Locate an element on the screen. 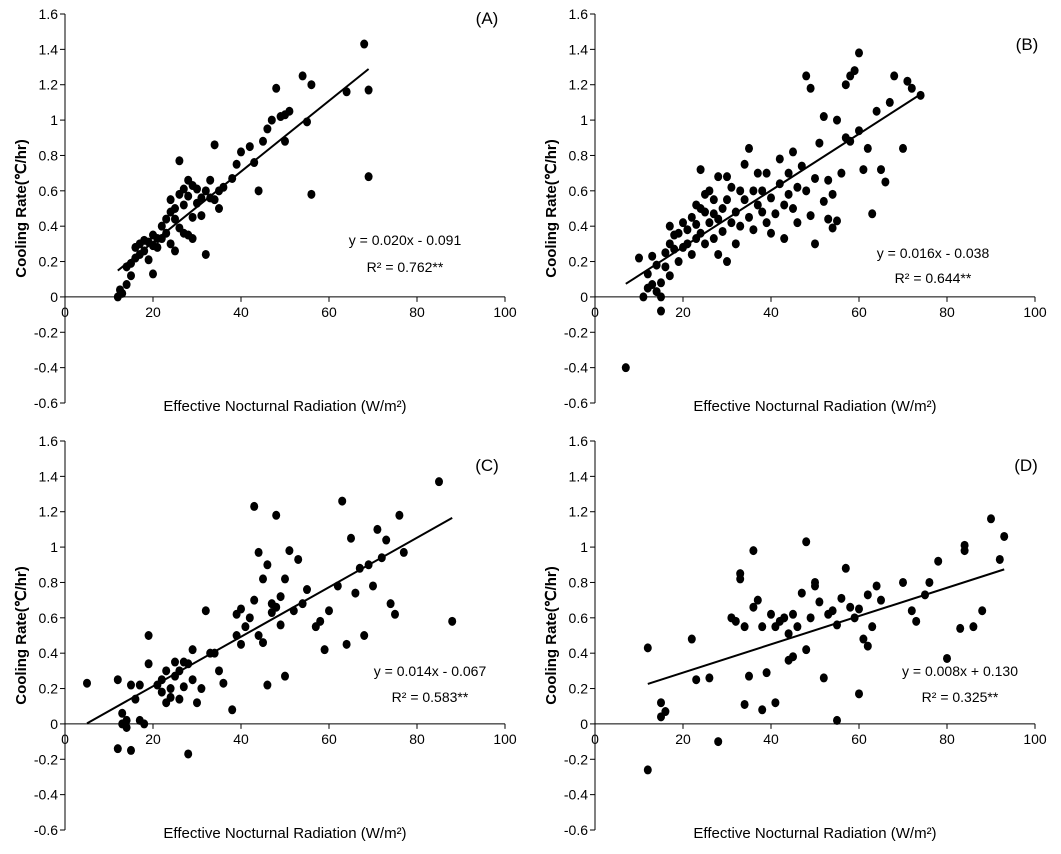 The width and height of the screenshot is (1061, 854). x-tick-label: 40 is located at coordinates (241, 312).